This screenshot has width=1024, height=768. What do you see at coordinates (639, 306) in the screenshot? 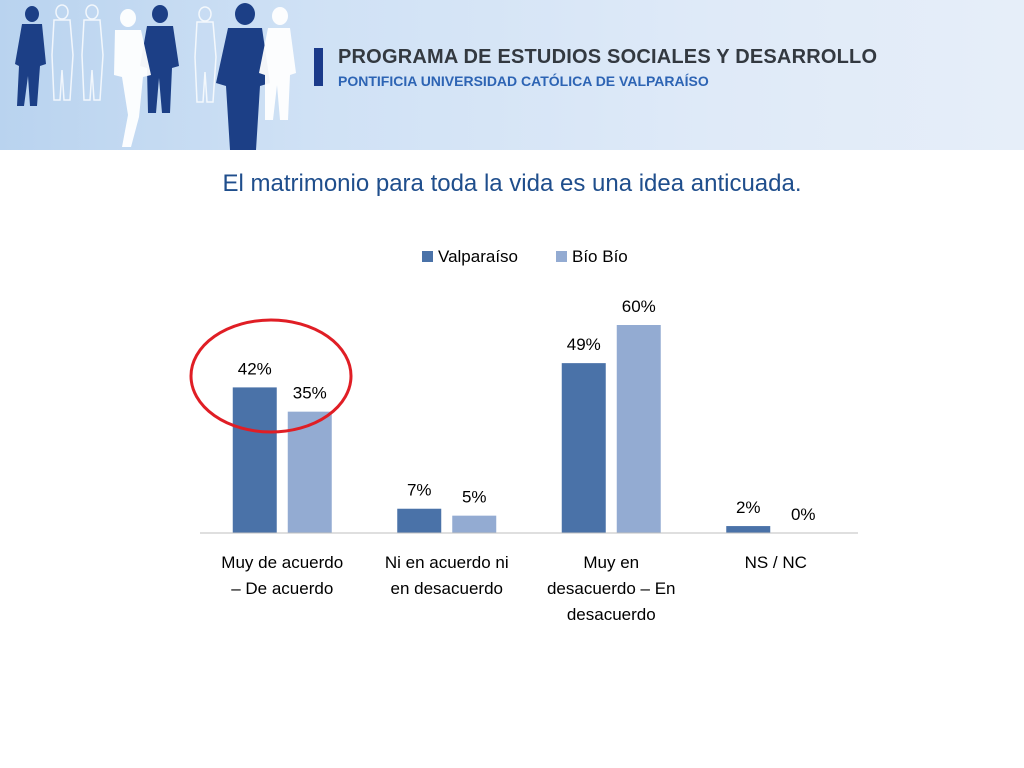
I see `data-label-2-1: 60%` at bounding box center [639, 306].